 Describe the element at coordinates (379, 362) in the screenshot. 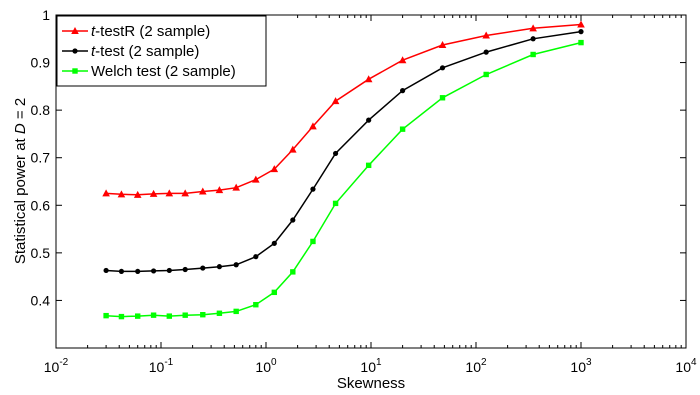

I see `x-tick-label-exponent: 1` at that location.